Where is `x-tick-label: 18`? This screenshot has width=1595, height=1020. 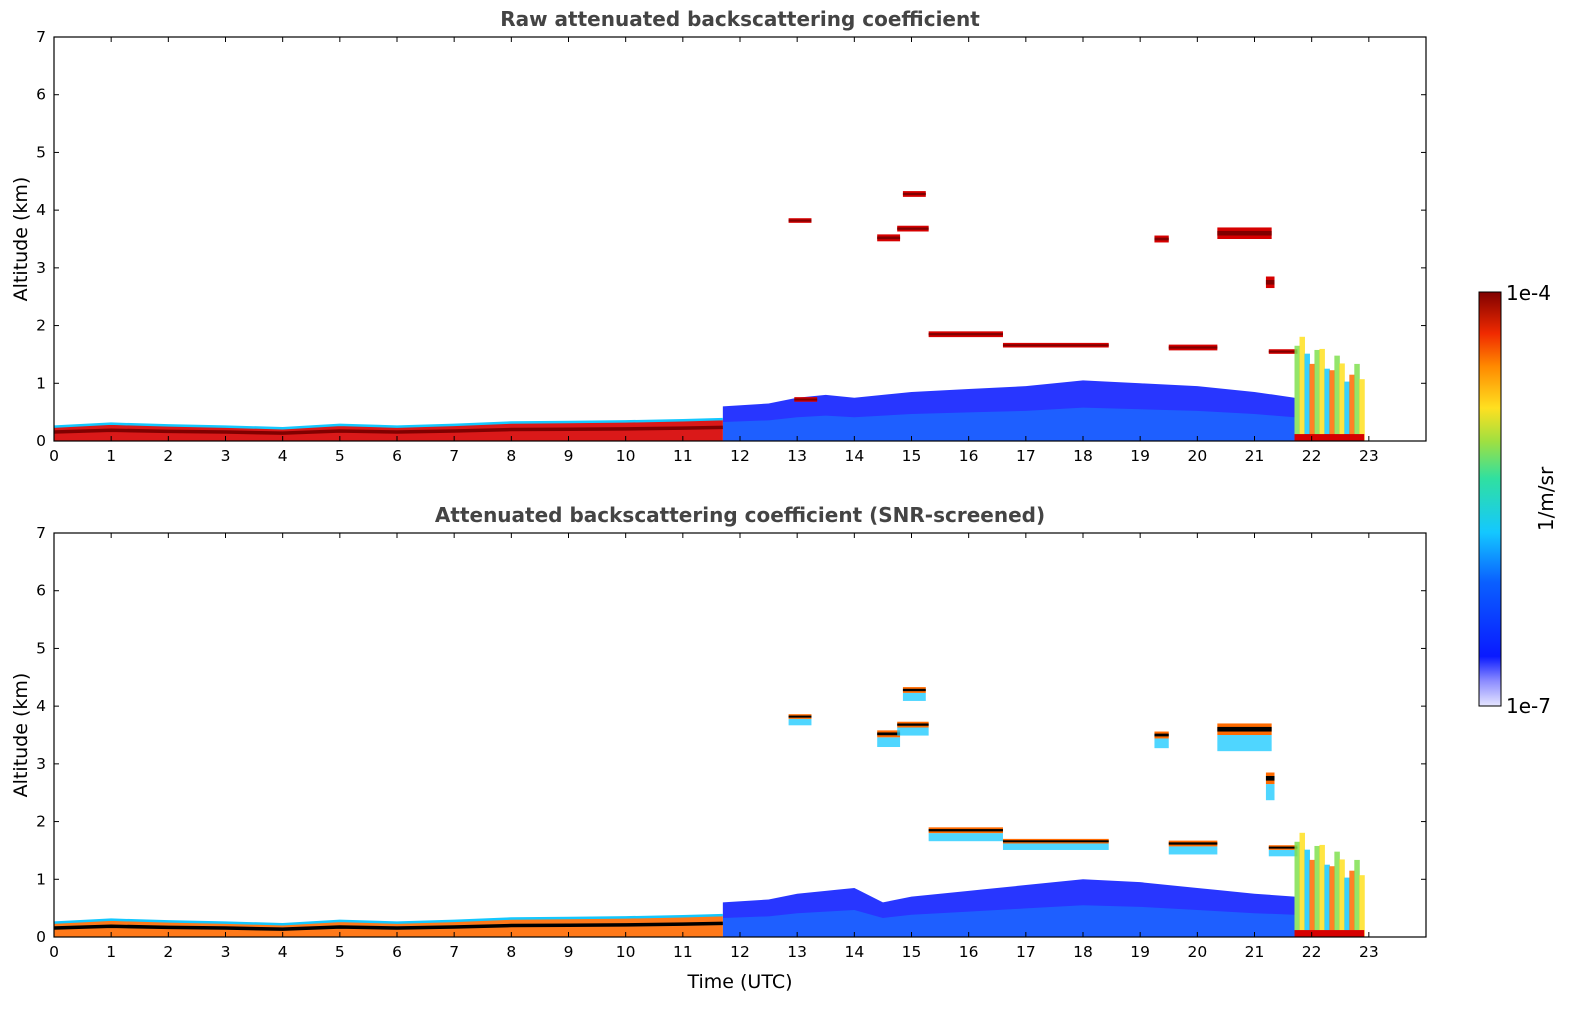
x-tick-label: 18 is located at coordinates (1083, 456).